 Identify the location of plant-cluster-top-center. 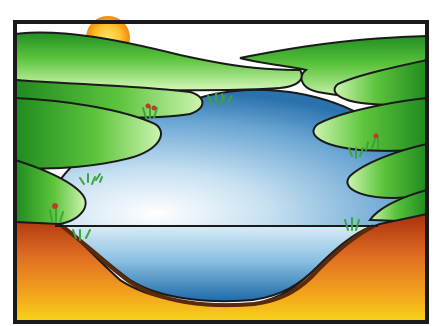
(220, 98).